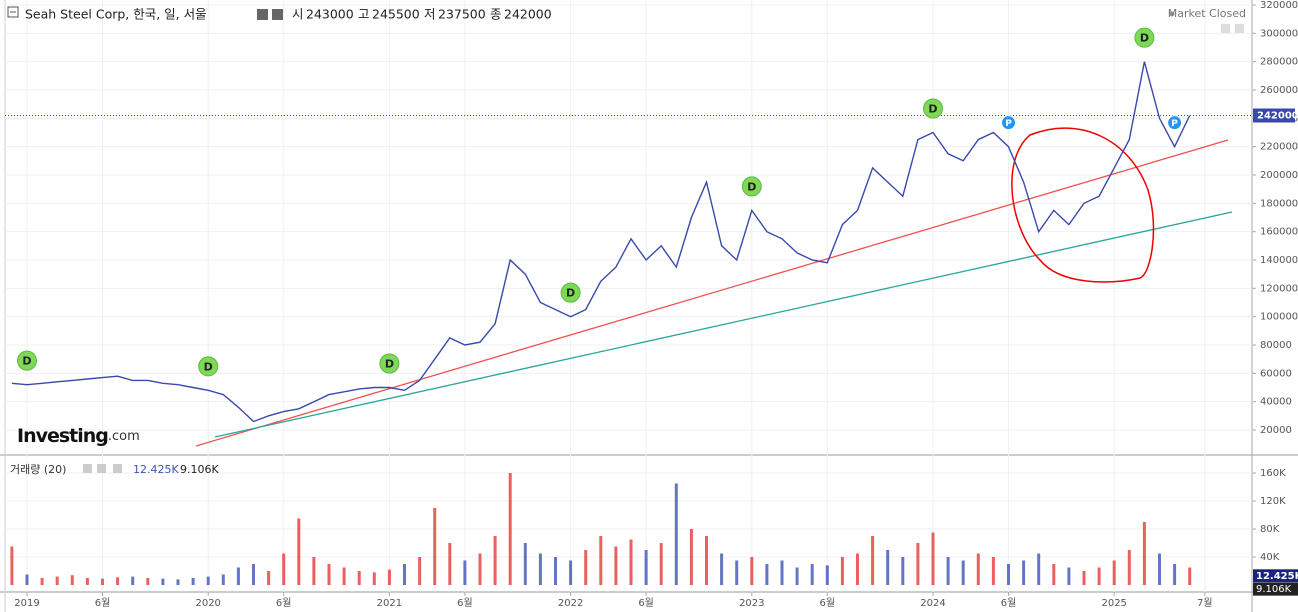  Describe the element at coordinates (396, 14) in the screenshot. I see `ohlc-value: 245500` at that location.